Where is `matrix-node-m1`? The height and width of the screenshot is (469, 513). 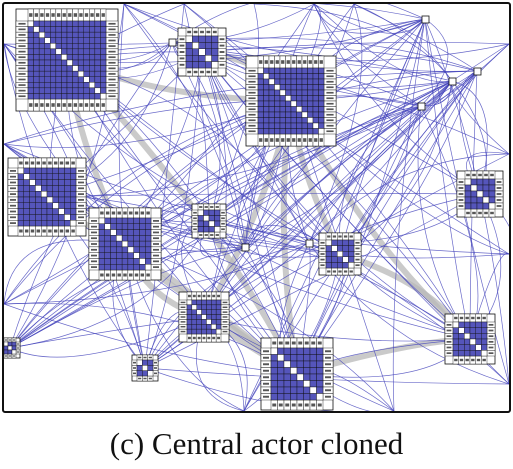
matrix-node-m1 is located at coordinates (67, 60).